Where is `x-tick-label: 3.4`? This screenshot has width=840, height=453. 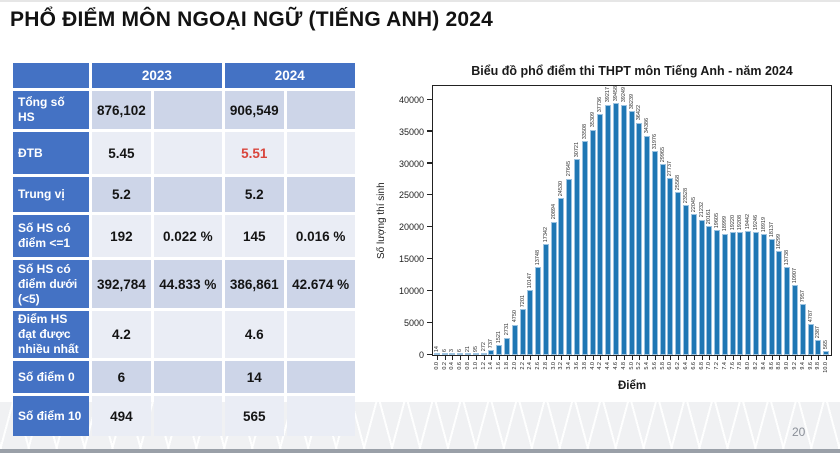 x-tick-label: 3.4 is located at coordinates (569, 366).